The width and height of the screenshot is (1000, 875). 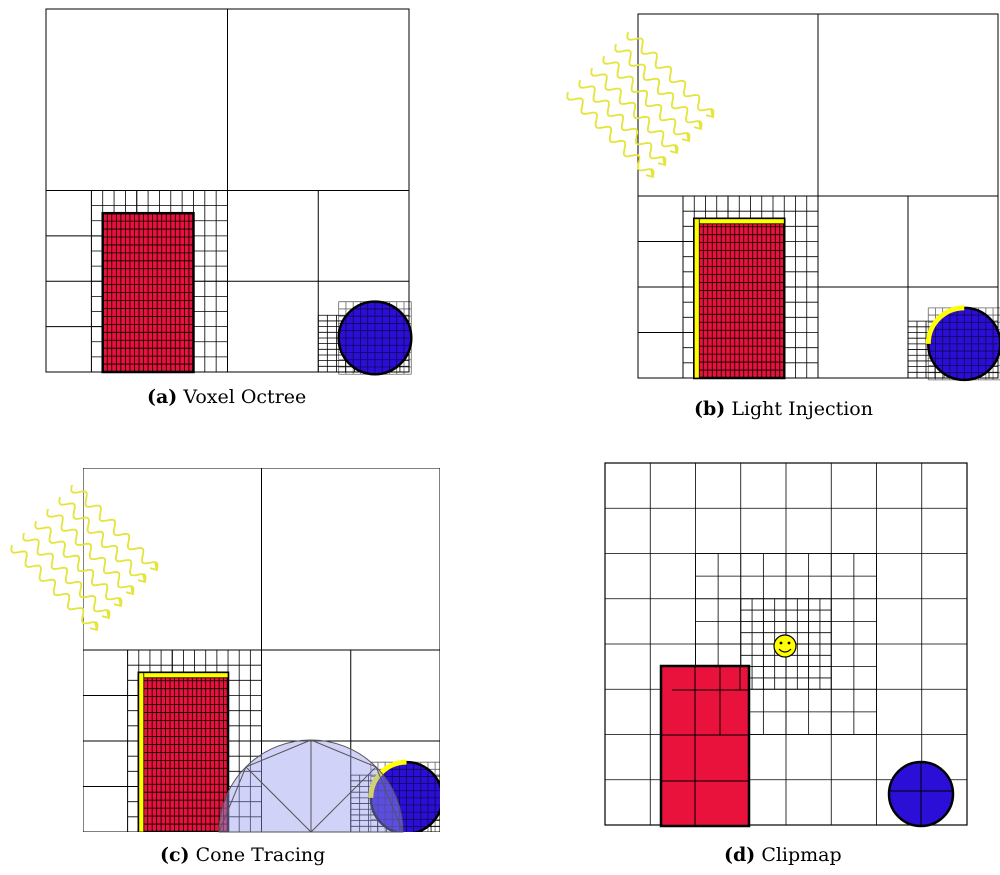 I want to click on caption-b-tag: (b), so click(x=710, y=409).